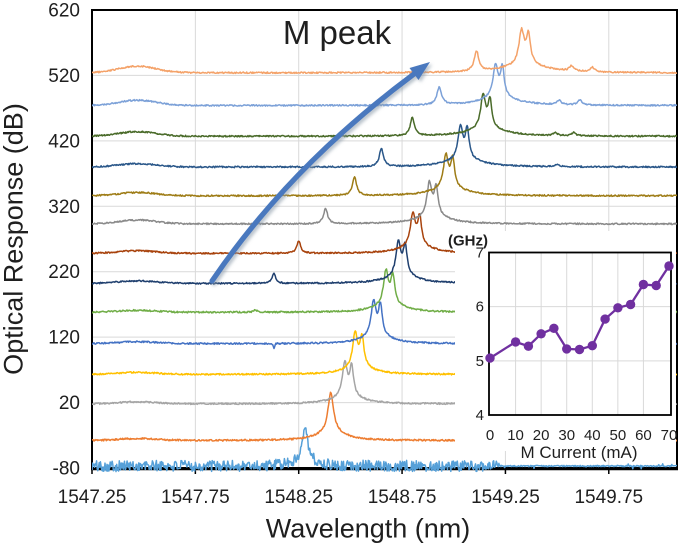  I want to click on y-axis-title: Optical Response (dB), so click(14, 239).